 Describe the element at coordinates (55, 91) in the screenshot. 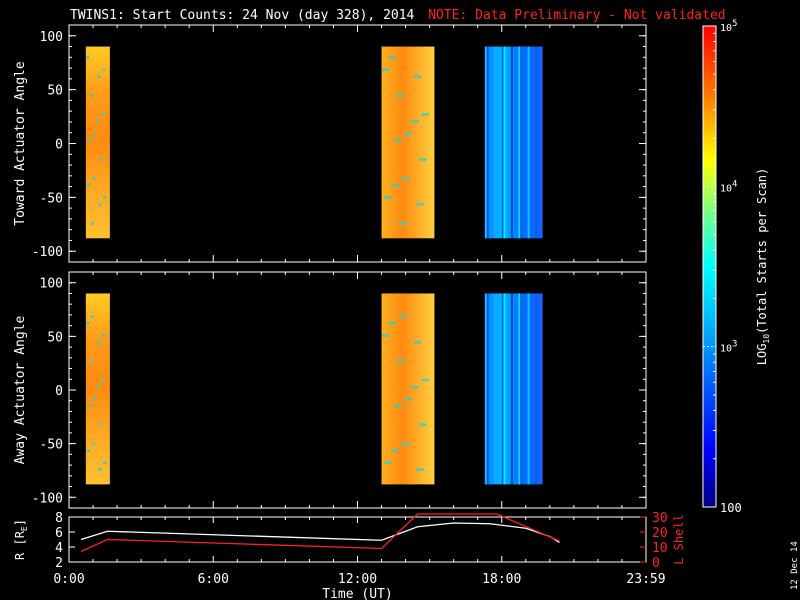

I see `y-tick-label: 50` at that location.